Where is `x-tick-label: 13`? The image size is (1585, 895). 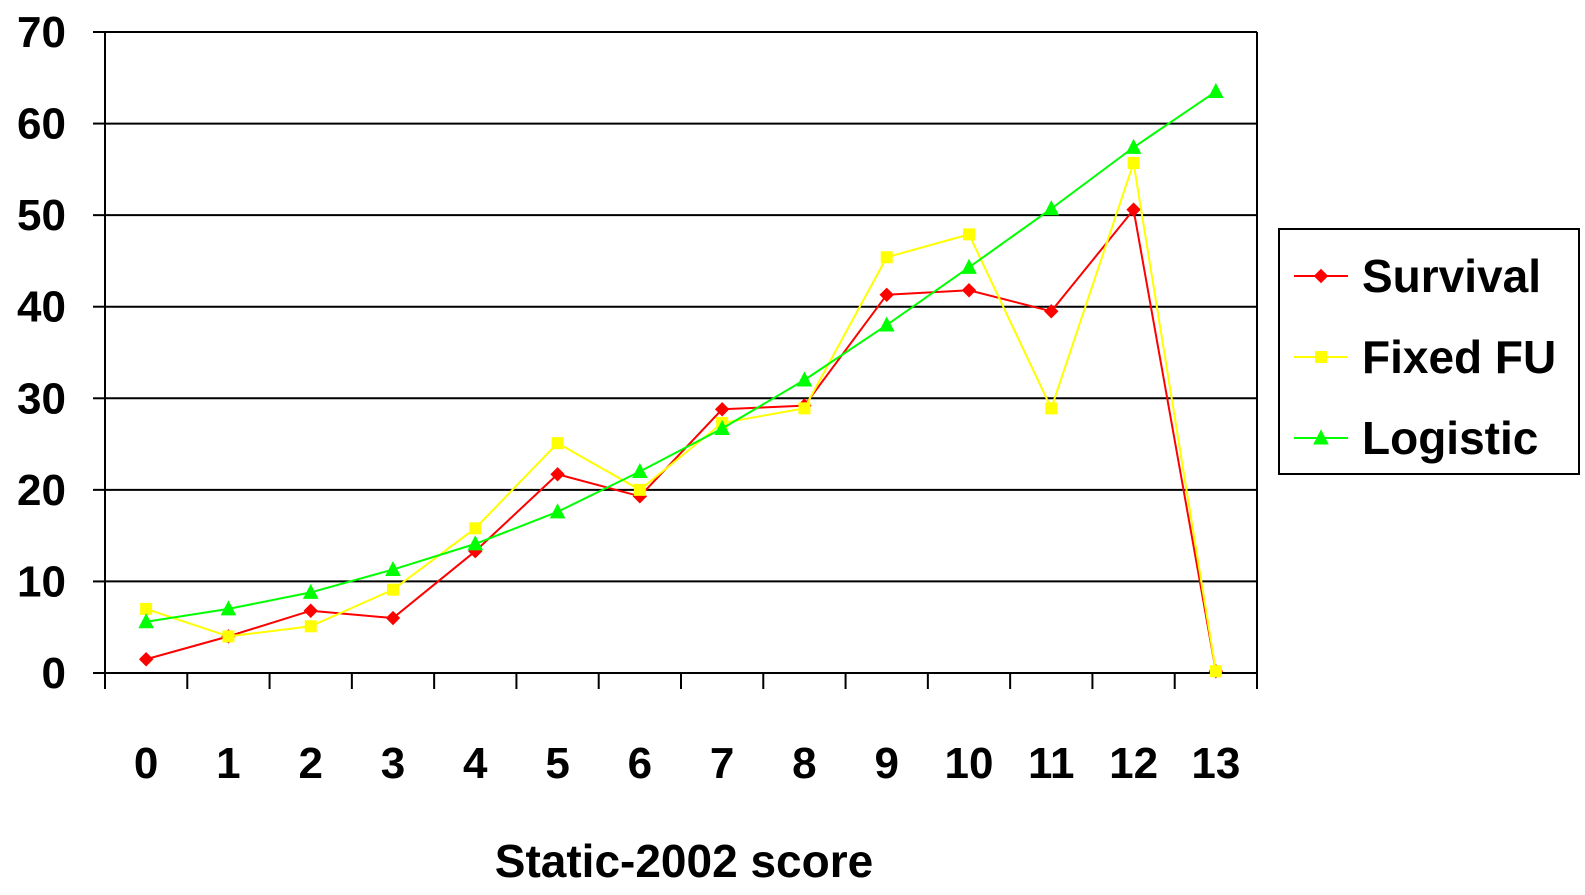
x-tick-label: 13 is located at coordinates (1215, 763).